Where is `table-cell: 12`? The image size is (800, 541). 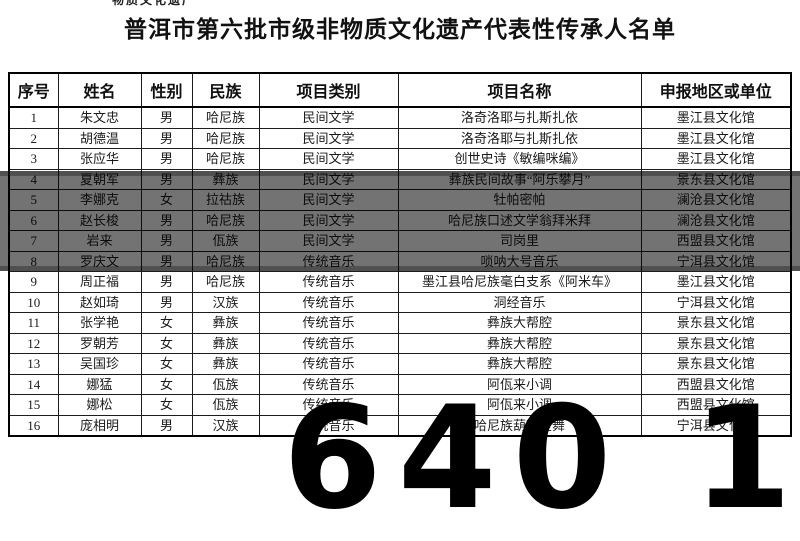 table-cell: 12 is located at coordinates (33, 343).